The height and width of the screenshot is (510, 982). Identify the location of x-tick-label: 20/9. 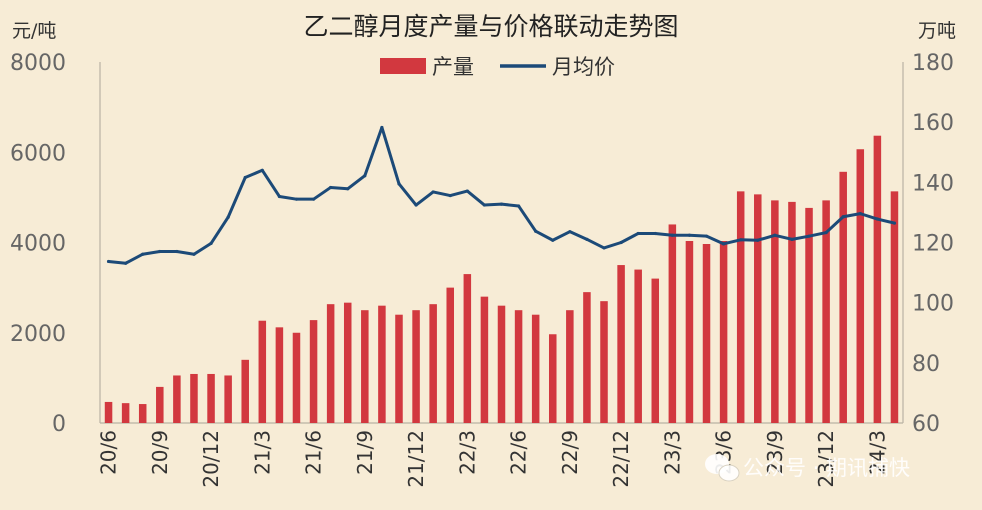
(160, 452).